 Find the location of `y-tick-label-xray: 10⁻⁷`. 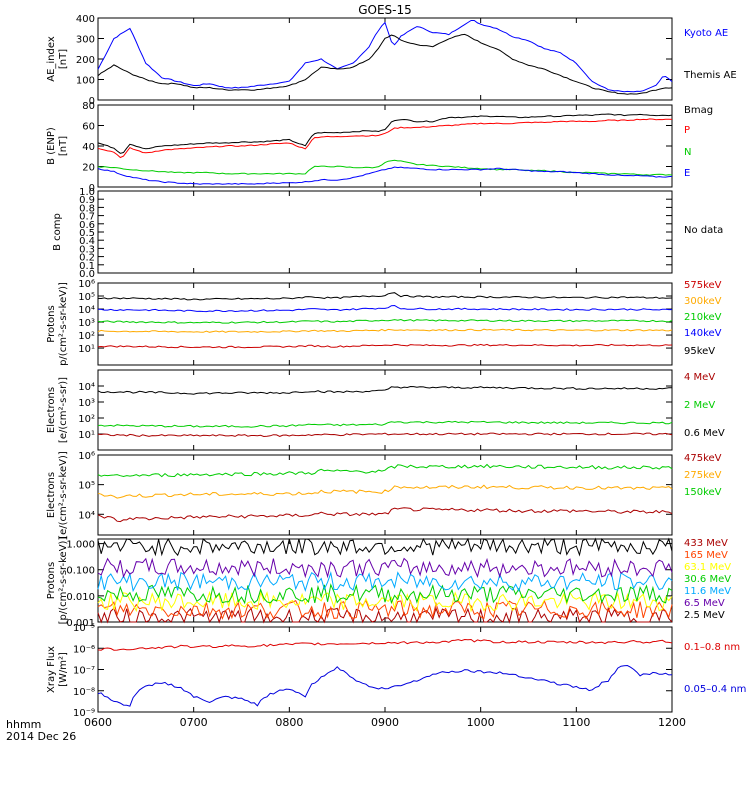

y-tick-label-xray: 10⁻⁷ is located at coordinates (84, 671).